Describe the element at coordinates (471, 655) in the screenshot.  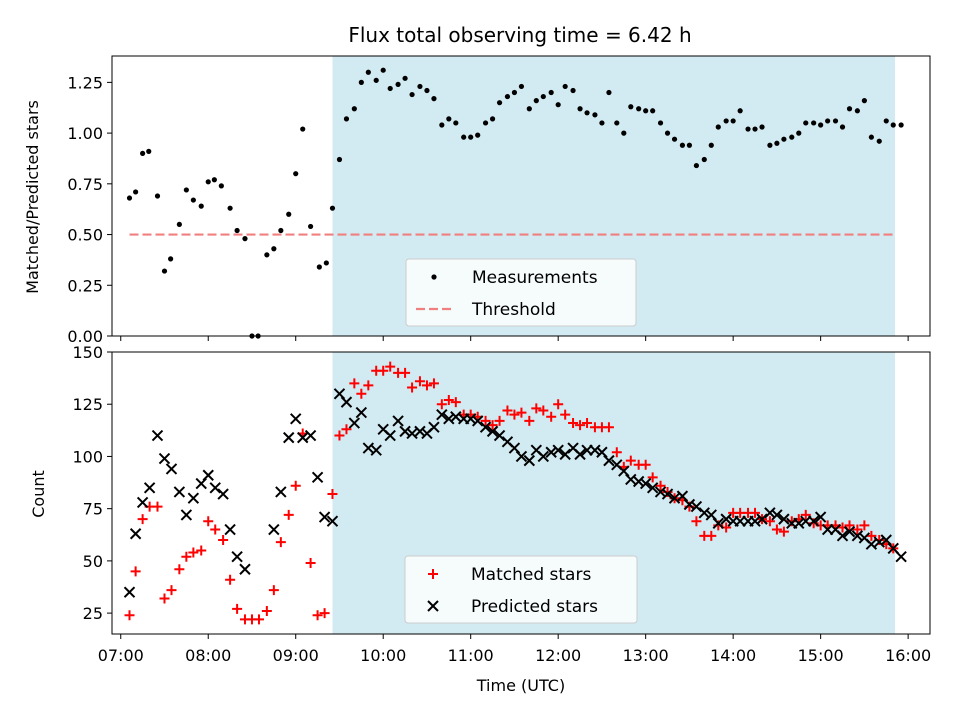
I see `x-tick-label: 11:00` at that location.